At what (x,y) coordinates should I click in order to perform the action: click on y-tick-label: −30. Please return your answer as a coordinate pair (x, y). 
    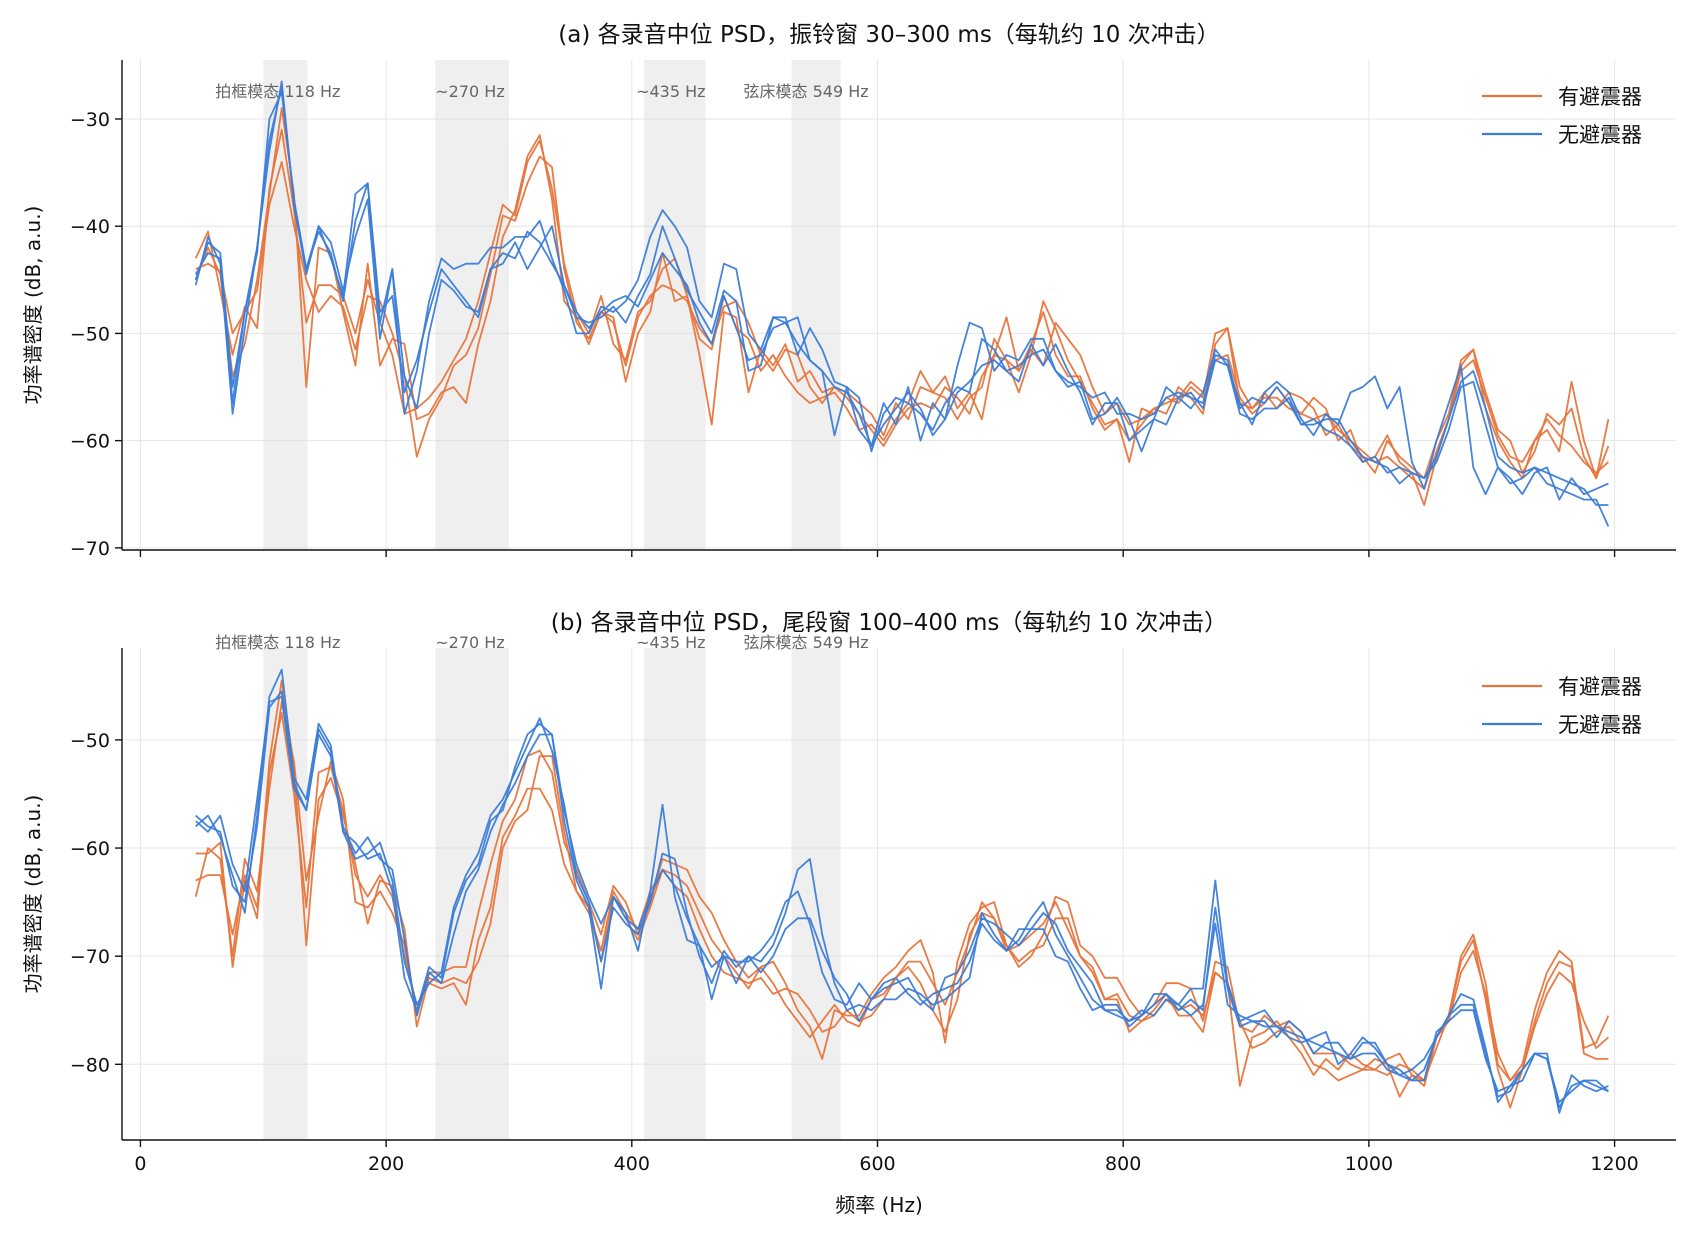
    Looking at the image, I should click on (90, 120).